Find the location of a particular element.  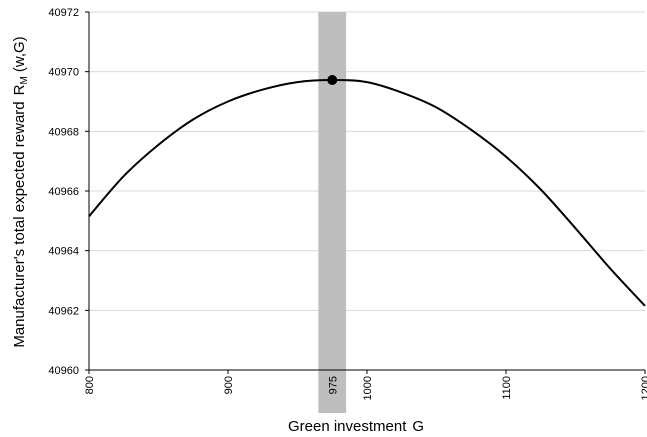

x-tick-label: 900 is located at coordinates (229, 385).